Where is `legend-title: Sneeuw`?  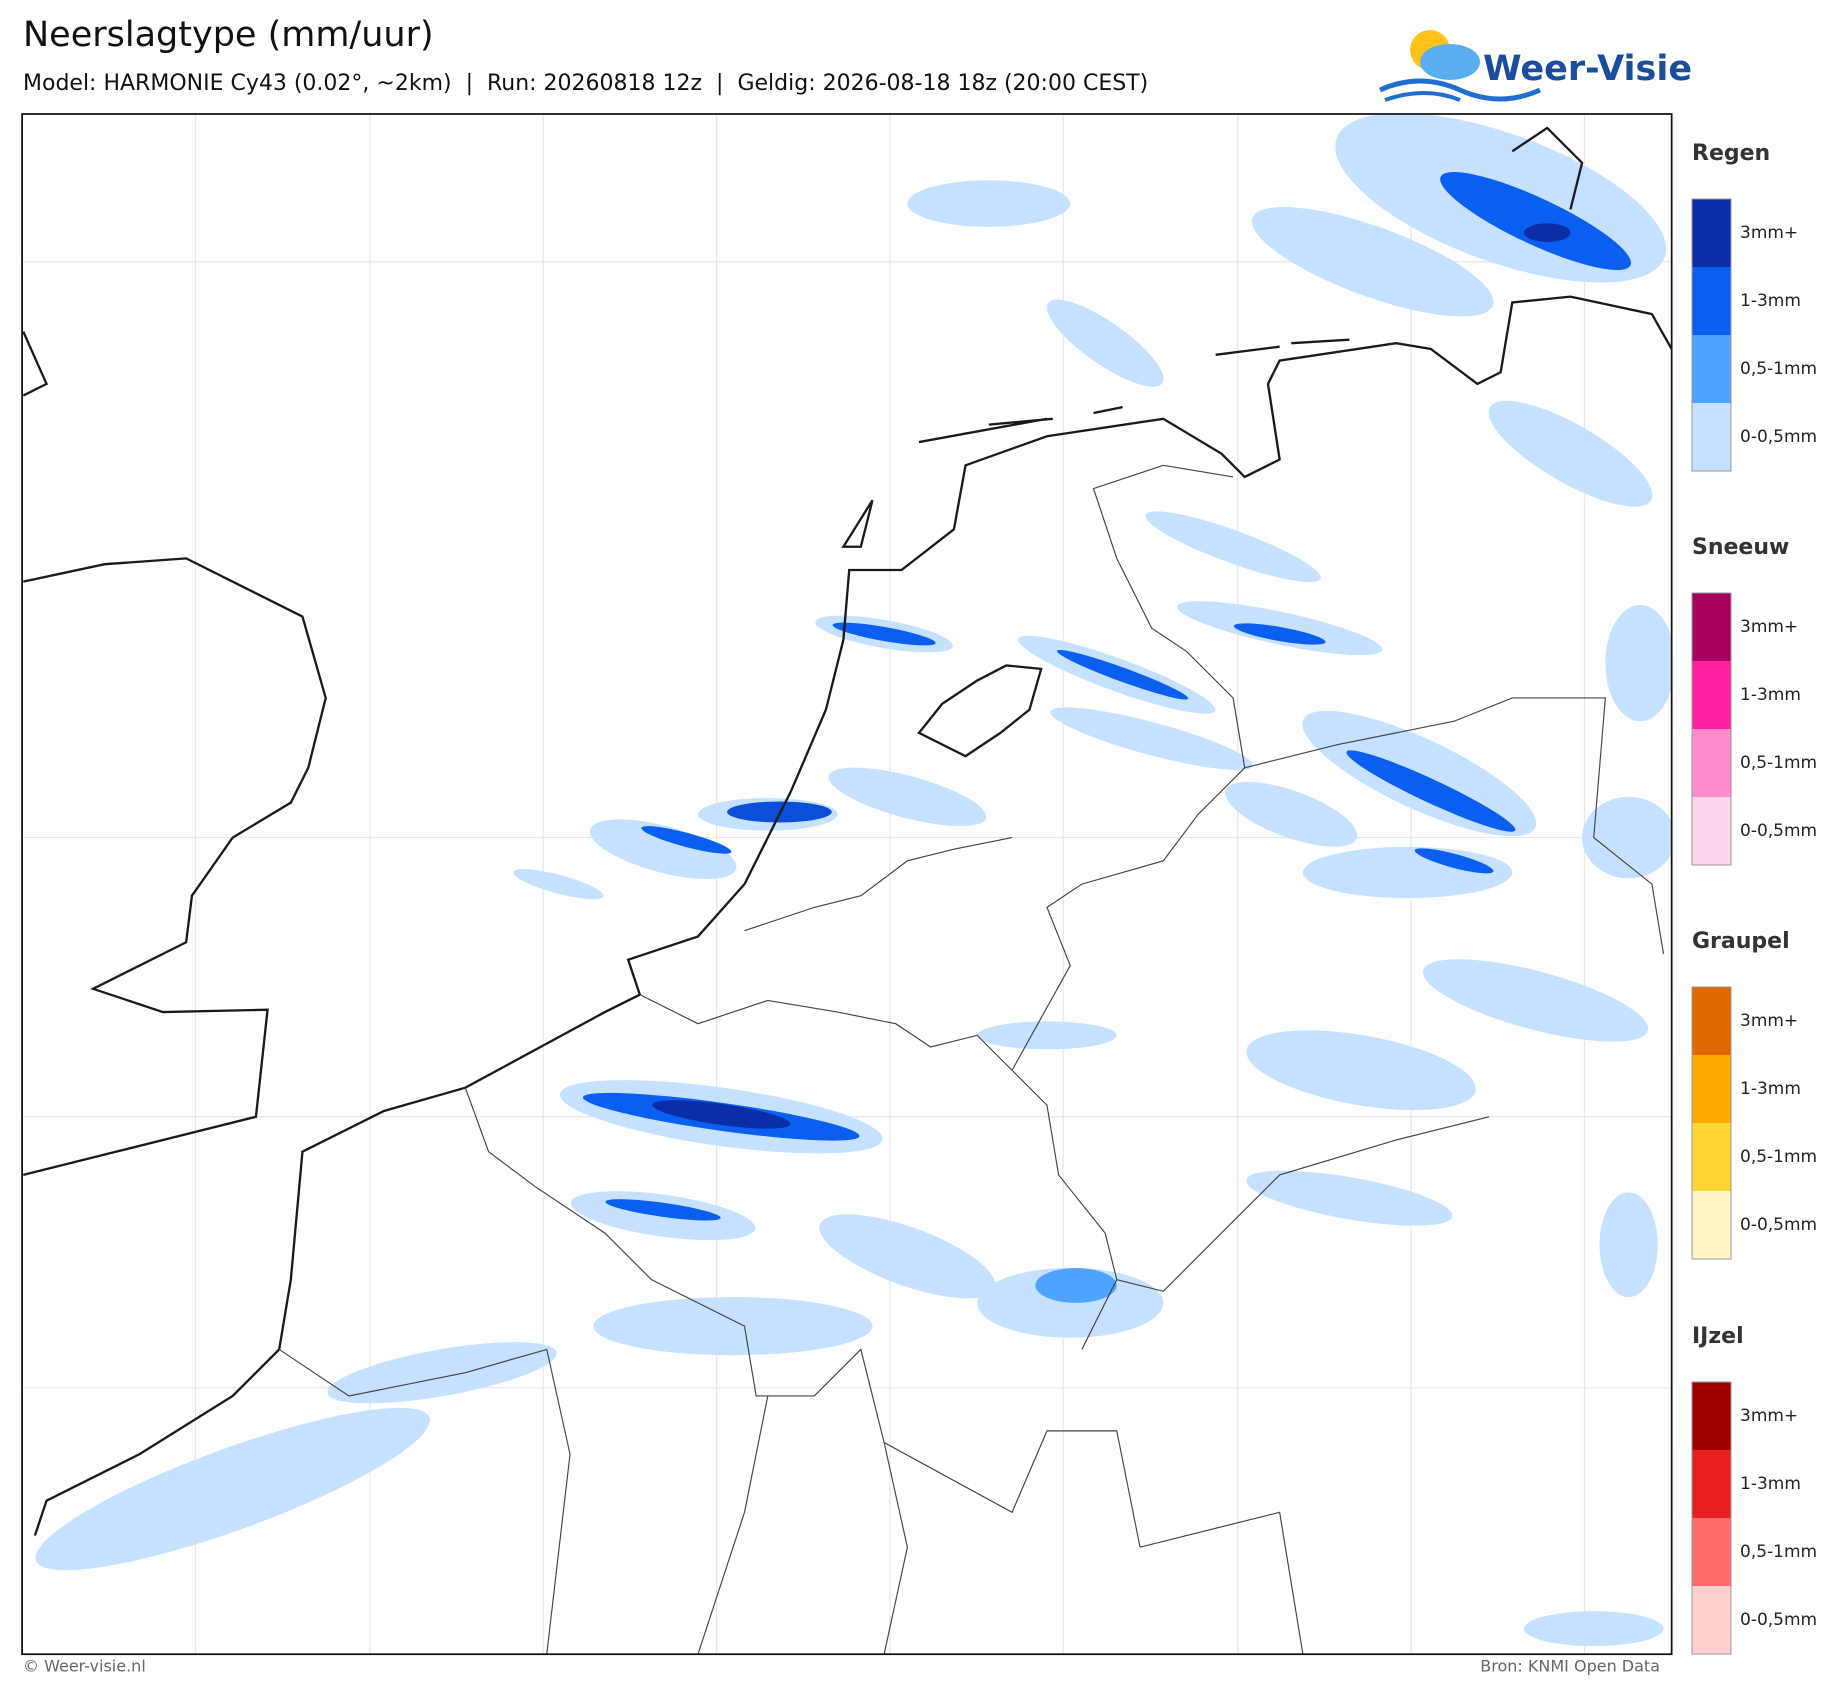 legend-title: Sneeuw is located at coordinates (1740, 547).